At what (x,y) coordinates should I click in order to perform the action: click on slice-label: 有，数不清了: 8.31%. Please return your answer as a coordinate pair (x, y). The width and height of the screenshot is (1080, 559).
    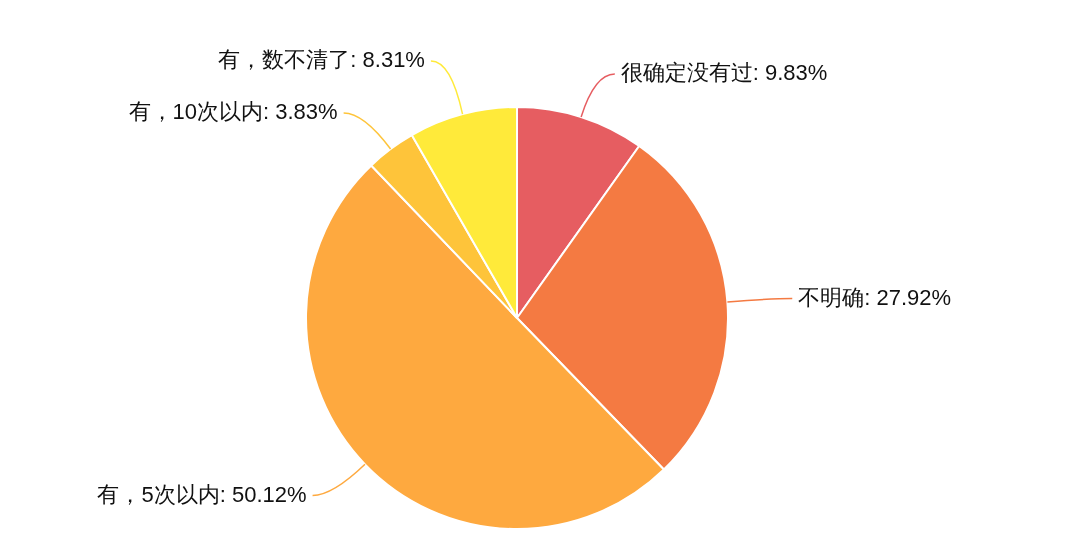
    Looking at the image, I should click on (321, 60).